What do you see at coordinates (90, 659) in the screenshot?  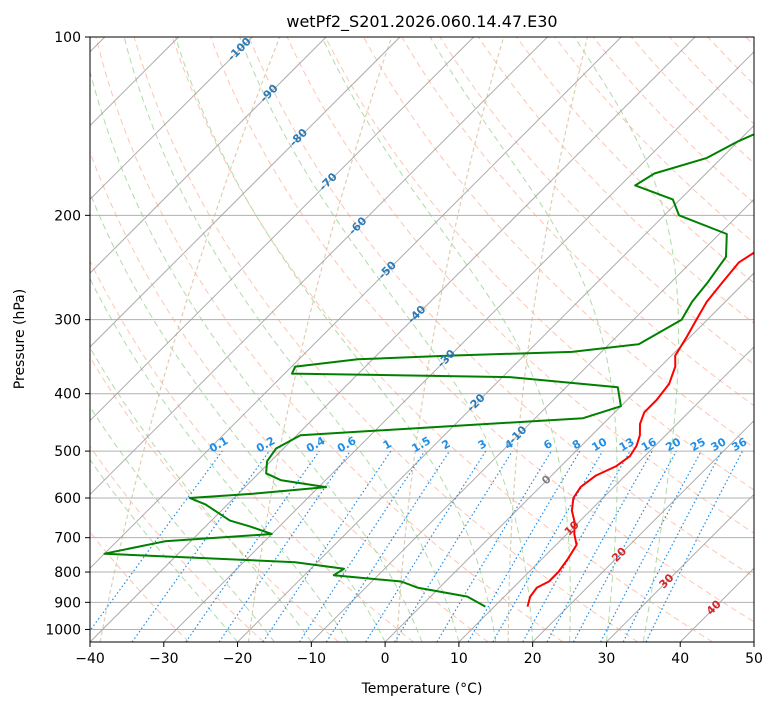 I see `x-tick-label: −40` at bounding box center [90, 659].